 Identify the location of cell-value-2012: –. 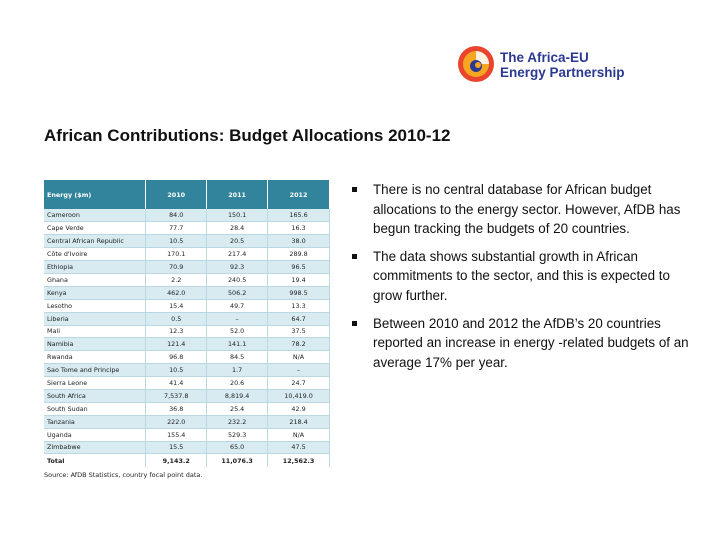
(298, 370).